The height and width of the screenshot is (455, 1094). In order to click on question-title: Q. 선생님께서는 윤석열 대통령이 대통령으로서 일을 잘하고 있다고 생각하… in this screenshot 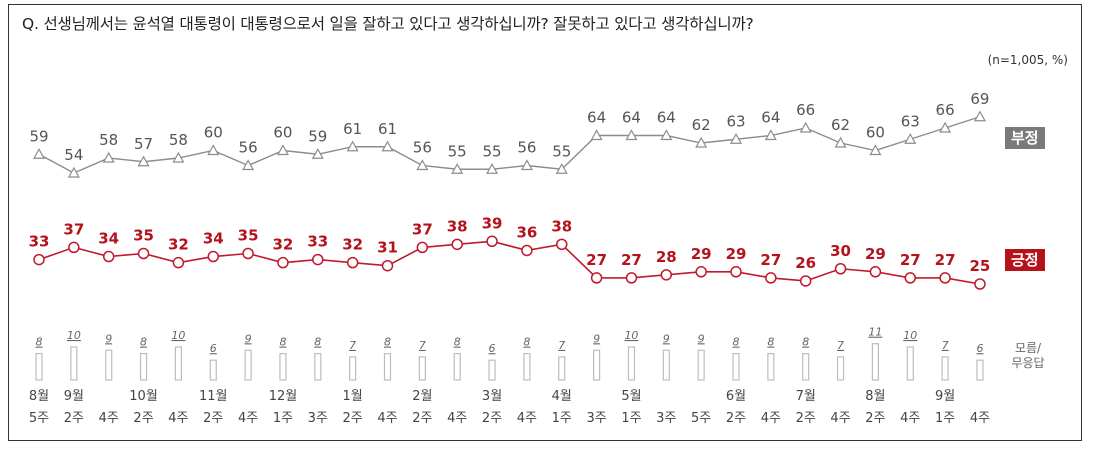, I will do `click(388, 24)`.